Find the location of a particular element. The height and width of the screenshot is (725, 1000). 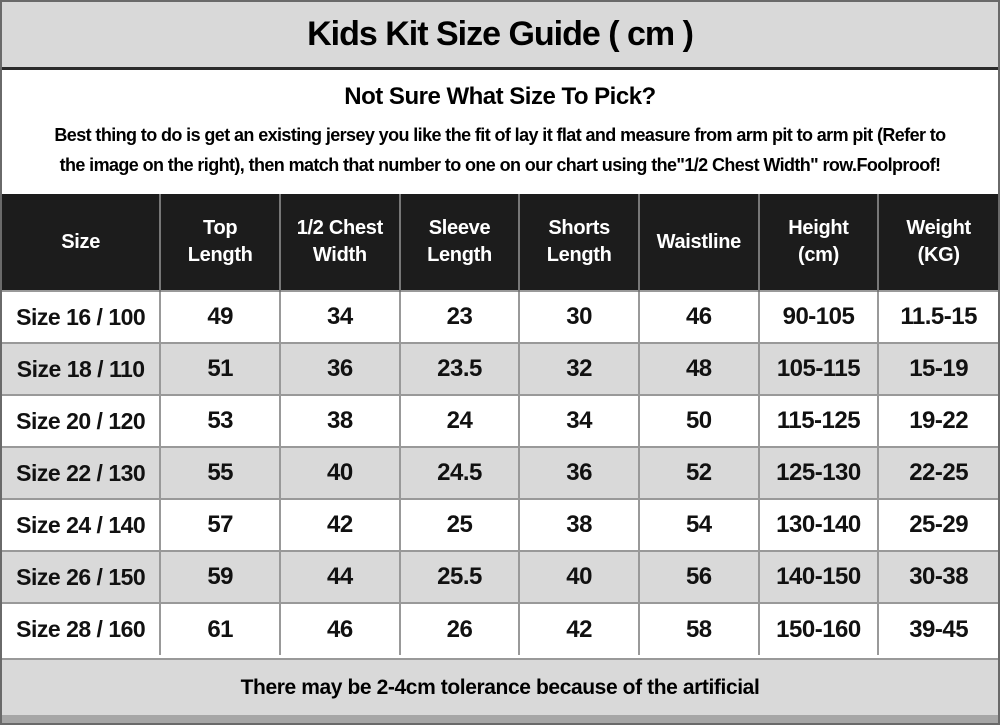

value-cell: 24 is located at coordinates (459, 420).